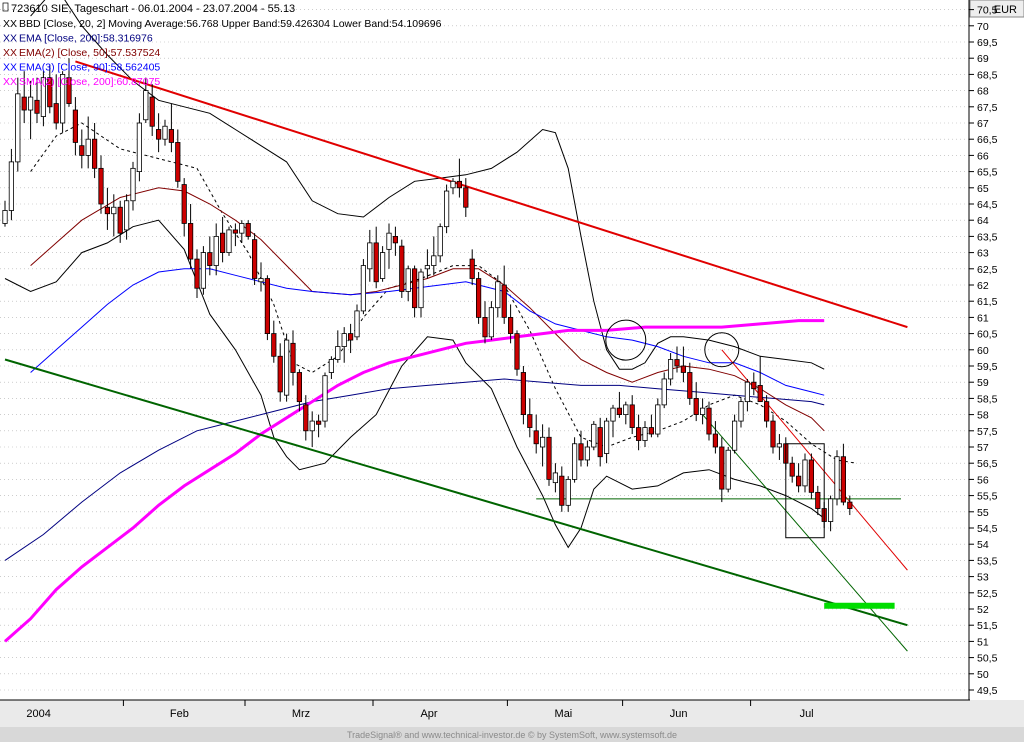 The image size is (1024, 742). What do you see at coordinates (10, 24) in the screenshot?
I see `legend-prefix: XX` at bounding box center [10, 24].